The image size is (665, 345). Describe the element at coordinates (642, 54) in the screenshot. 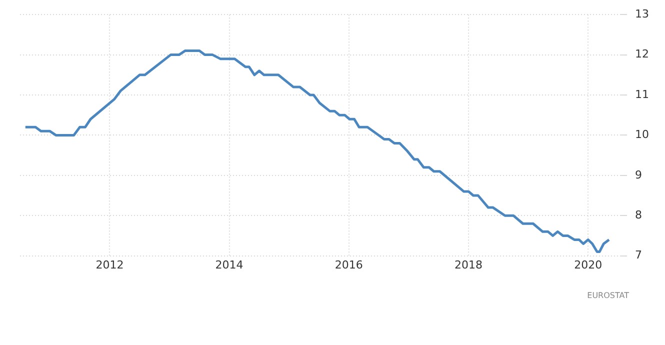

I see `y-tick-label: 12` at that location.